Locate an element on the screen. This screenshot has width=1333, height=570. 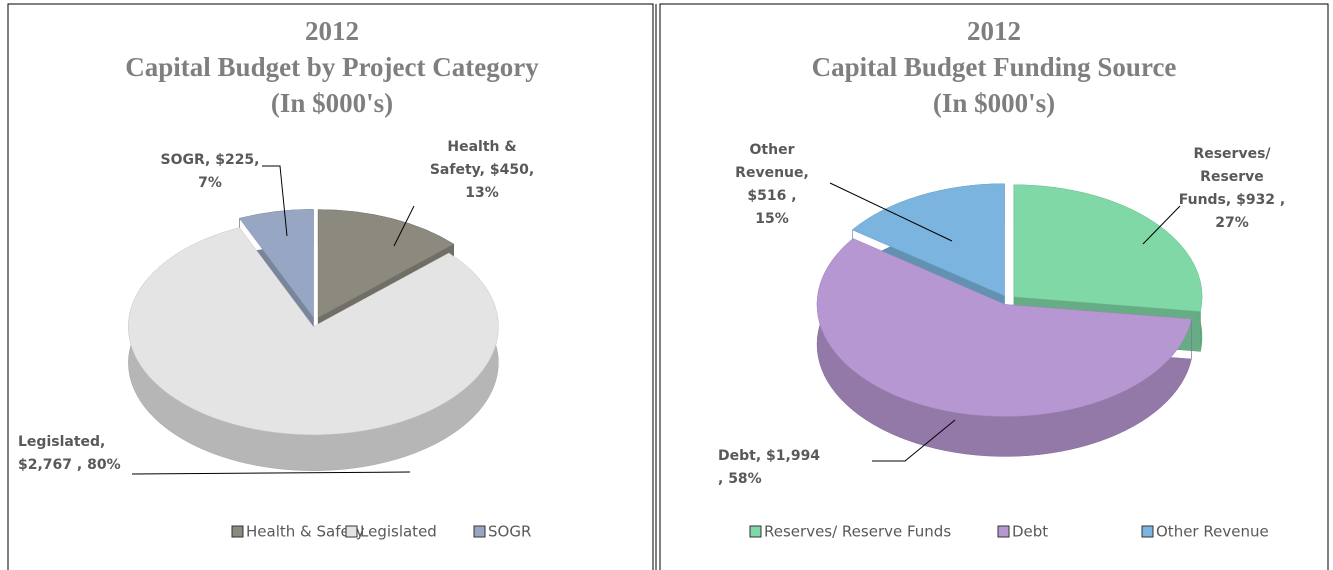
data-label: Safety, $450, is located at coordinates (482, 170).